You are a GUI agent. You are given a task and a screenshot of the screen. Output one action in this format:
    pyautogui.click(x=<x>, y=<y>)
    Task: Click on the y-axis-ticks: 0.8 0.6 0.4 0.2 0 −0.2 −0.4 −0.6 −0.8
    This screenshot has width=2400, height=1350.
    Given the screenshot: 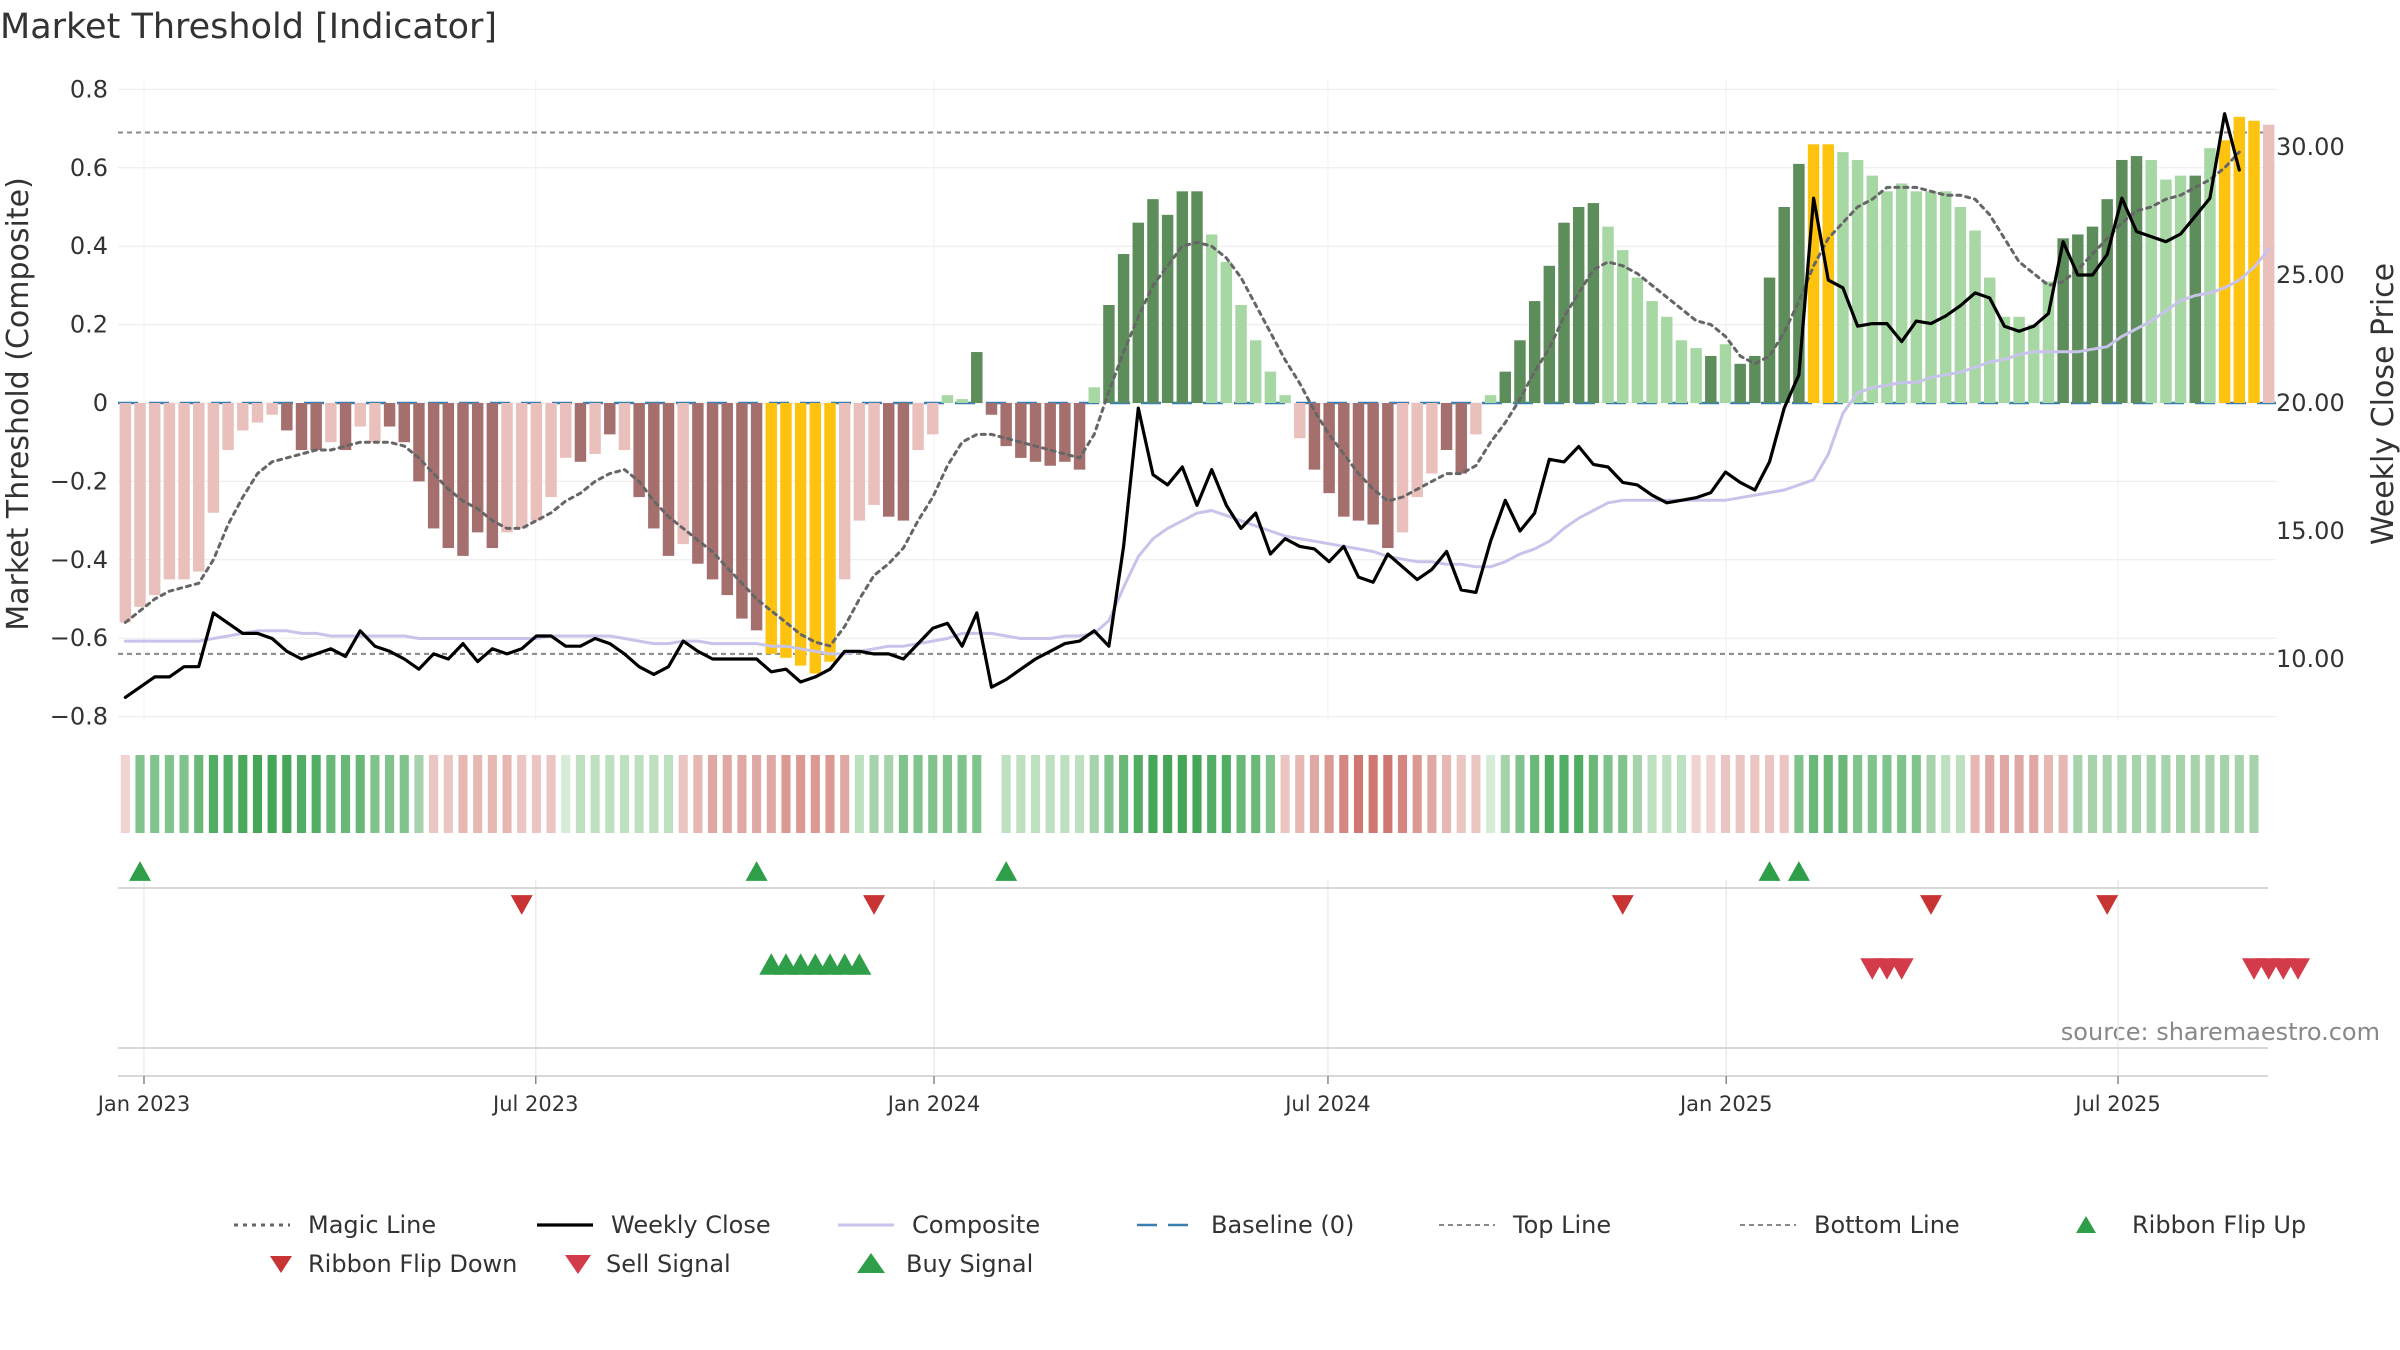 What is the action you would take?
    pyautogui.click(x=79, y=402)
    